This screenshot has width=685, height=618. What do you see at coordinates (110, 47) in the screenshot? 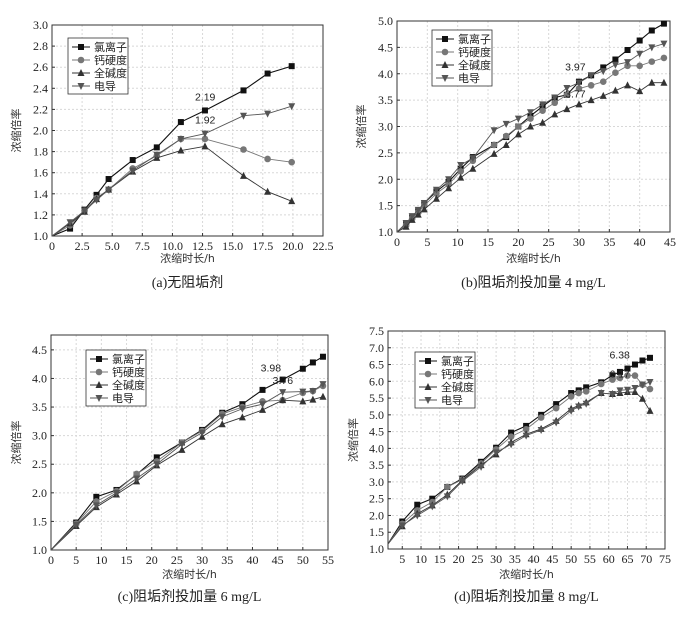
I see `legend-label: 氯离子` at bounding box center [110, 47].